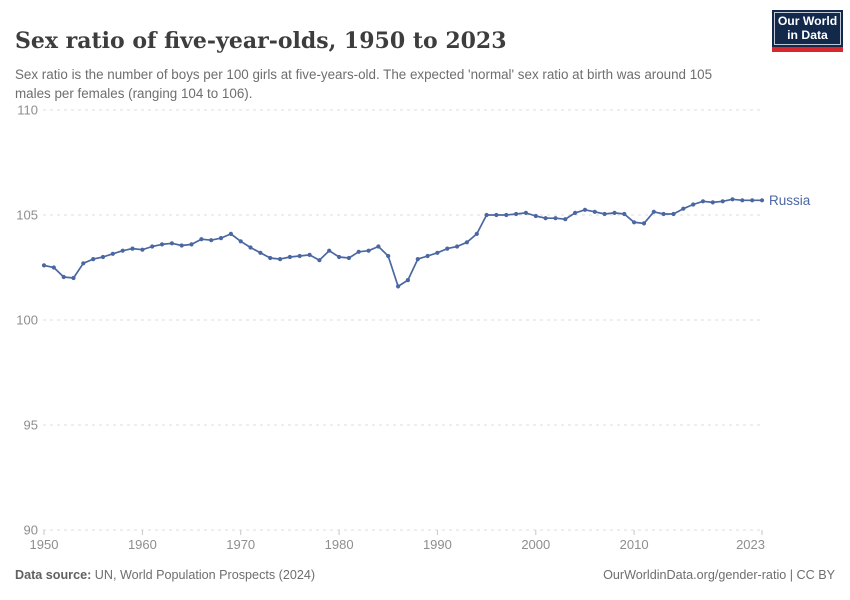  What do you see at coordinates (205, 575) in the screenshot?
I see `data-source-text: UN, World Population Prospects (2024)` at bounding box center [205, 575].